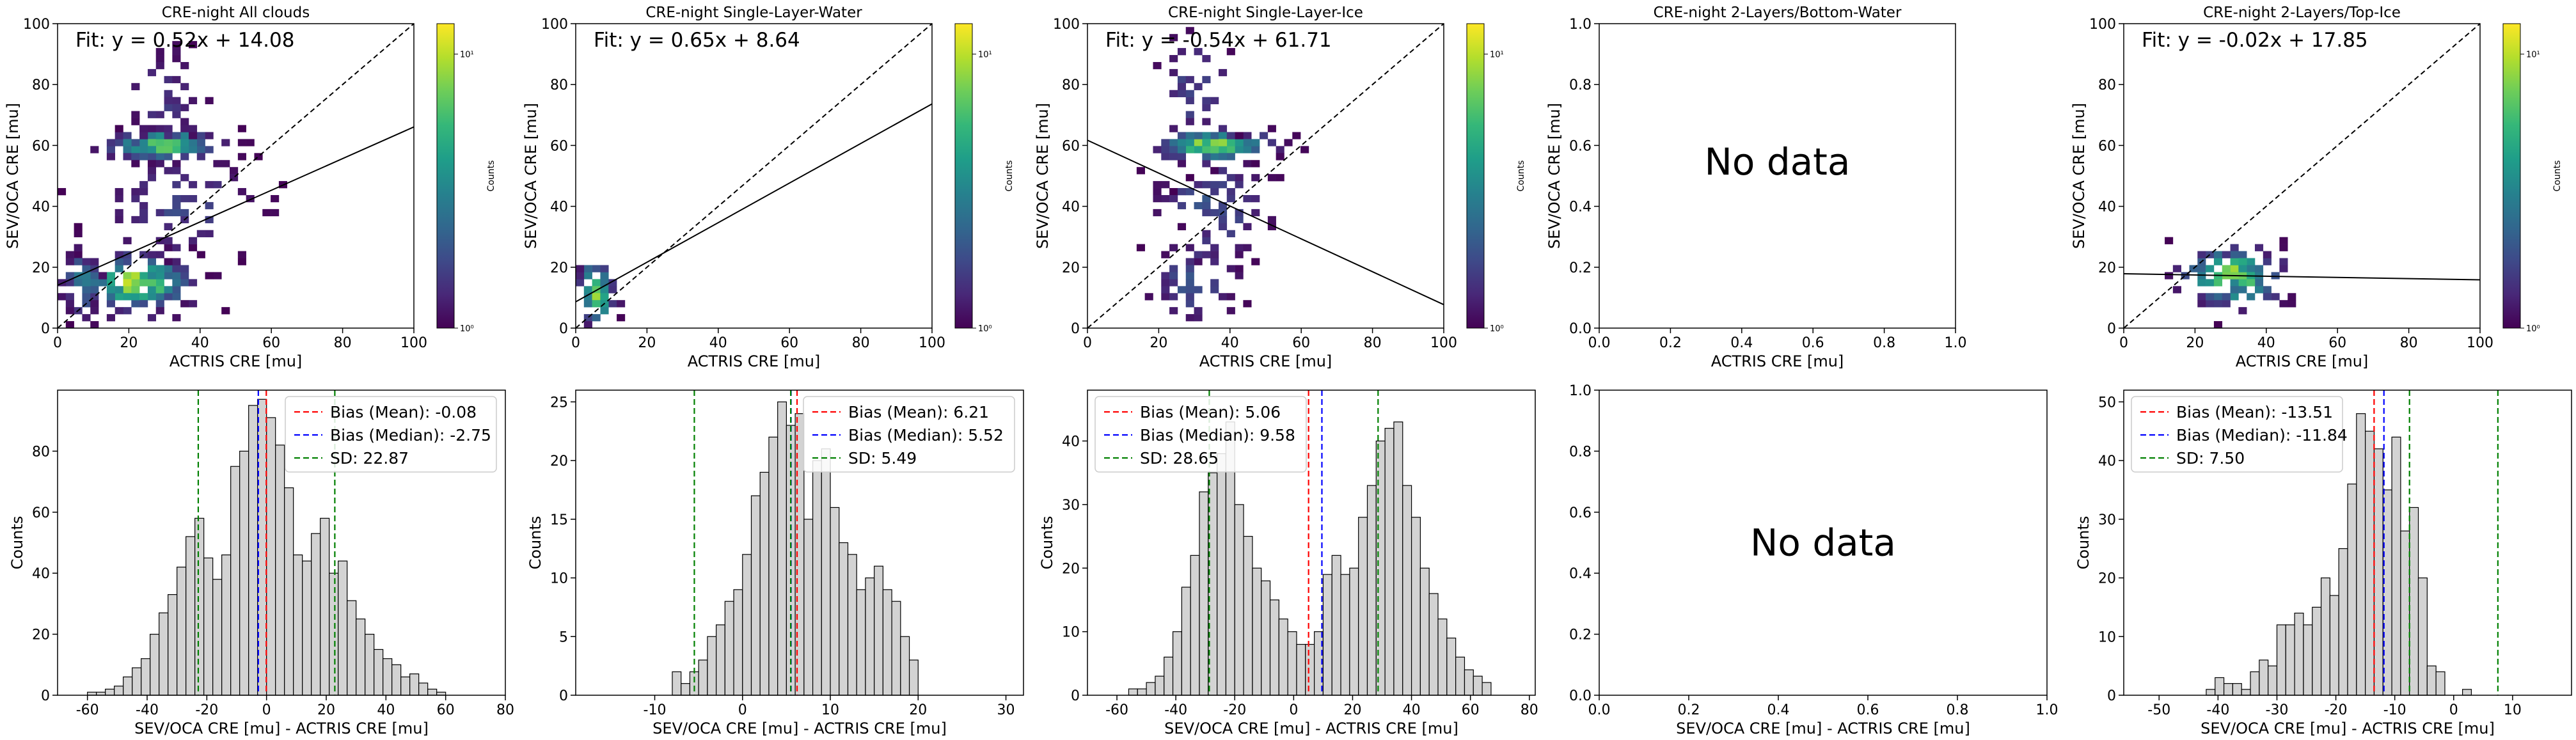 The width and height of the screenshot is (2576, 740). I want to click on axes-frame, so click(754, 176).